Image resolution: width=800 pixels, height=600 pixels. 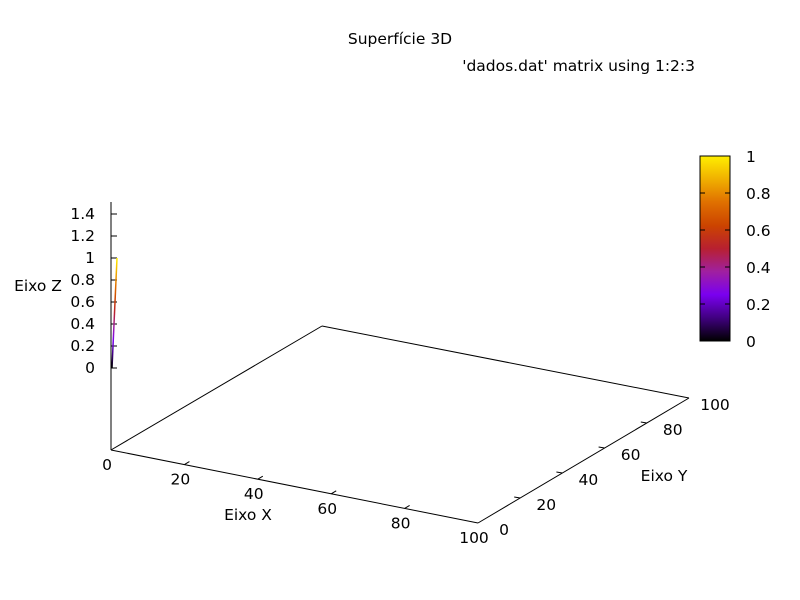 I want to click on colorbar-tick-label: 0.2, so click(x=758, y=305).